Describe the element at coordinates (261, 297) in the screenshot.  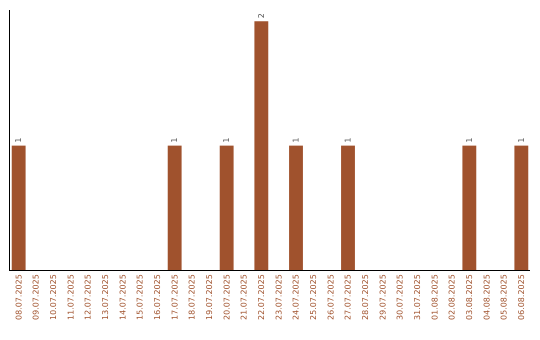
I see `x-tick-label: 22.07.2025` at that location.